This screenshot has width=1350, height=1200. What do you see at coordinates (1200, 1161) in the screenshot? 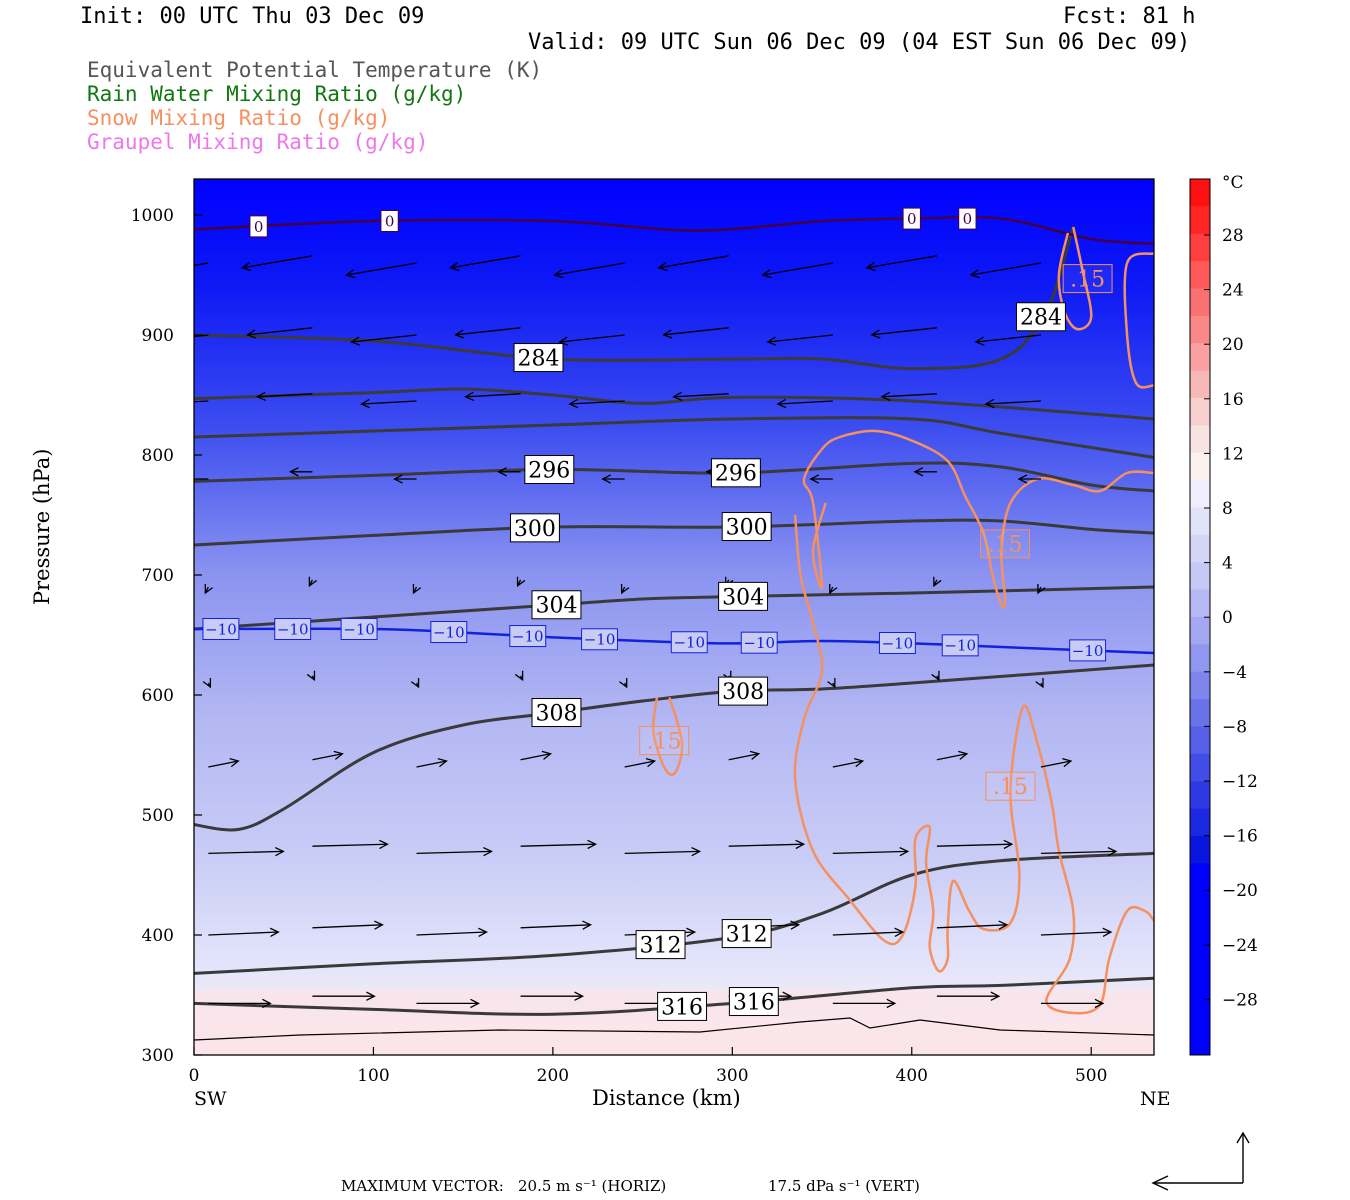
I see `reference-vector-icon` at bounding box center [1200, 1161].